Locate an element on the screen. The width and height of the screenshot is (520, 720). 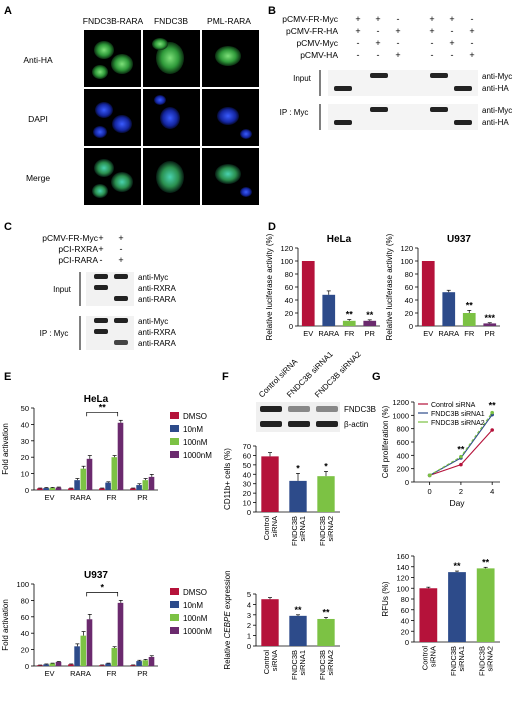
x-tick-label: PR is located at coordinates (490, 333).